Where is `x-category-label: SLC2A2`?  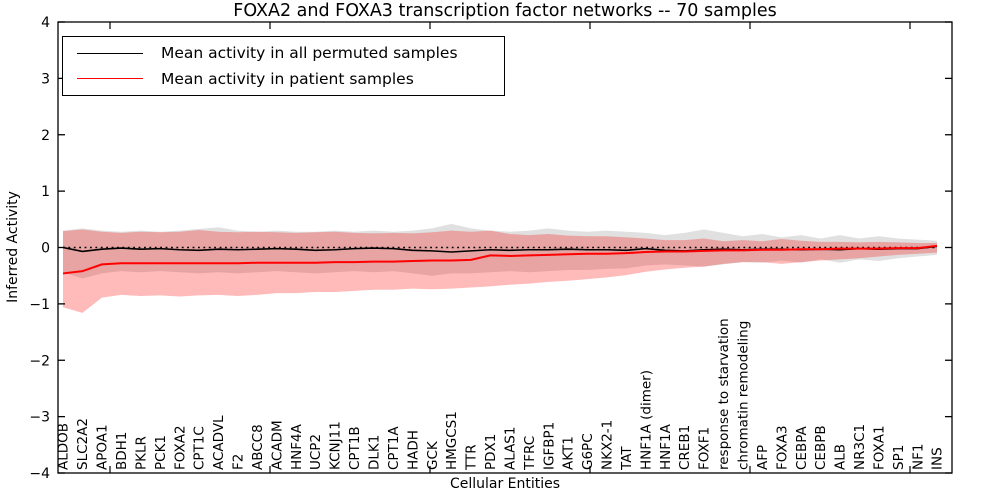 x-category-label: SLC2A2 is located at coordinates (83, 444).